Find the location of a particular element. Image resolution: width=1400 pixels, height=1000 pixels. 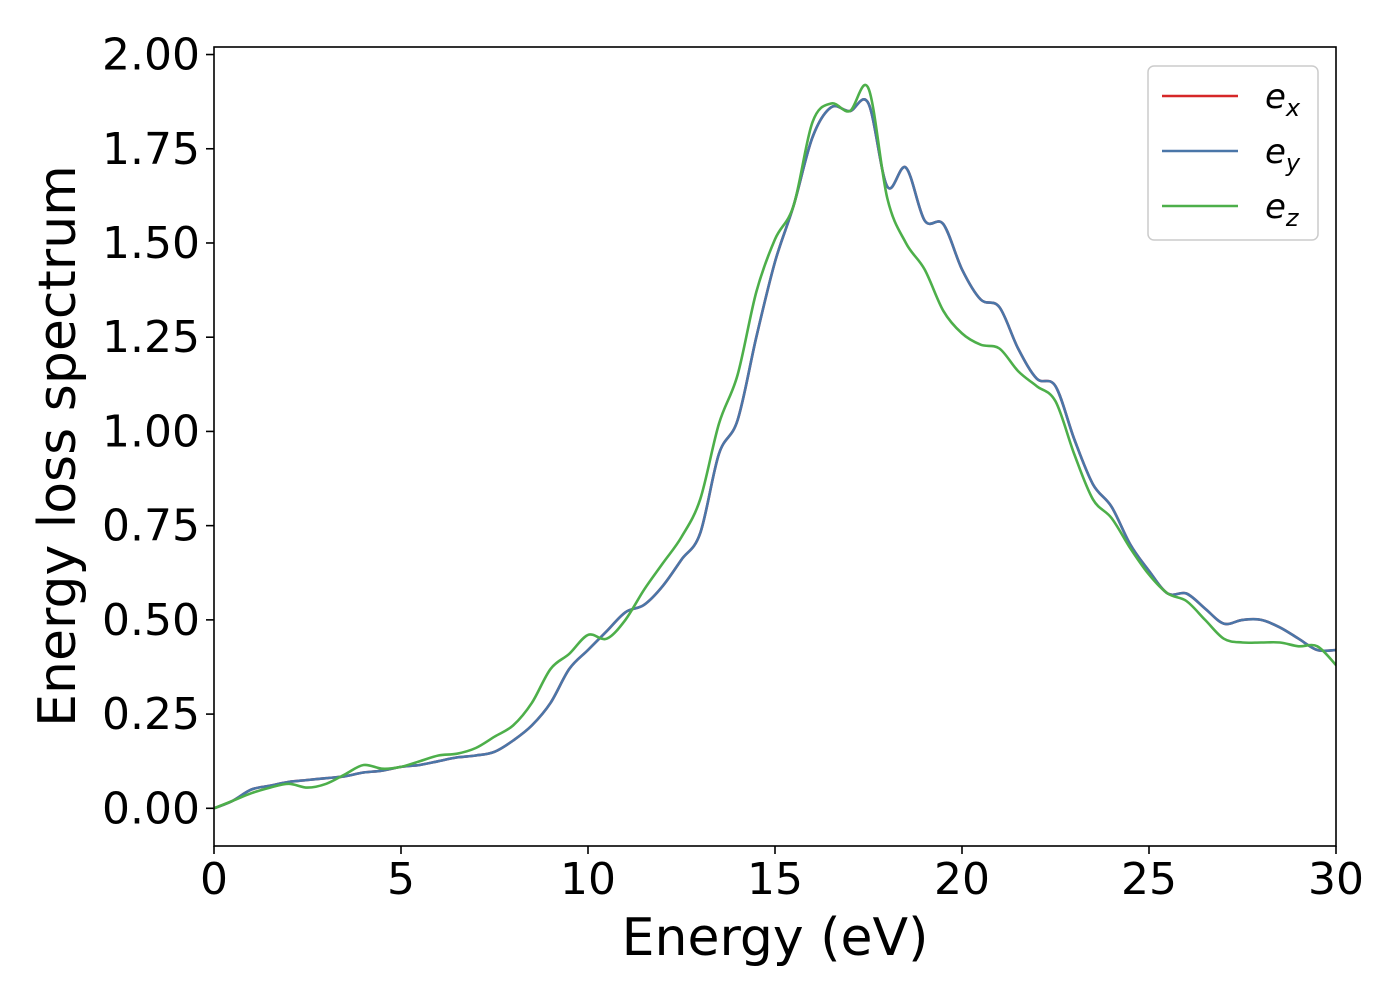

y-tick-label: 1.50 is located at coordinates (151, 243).